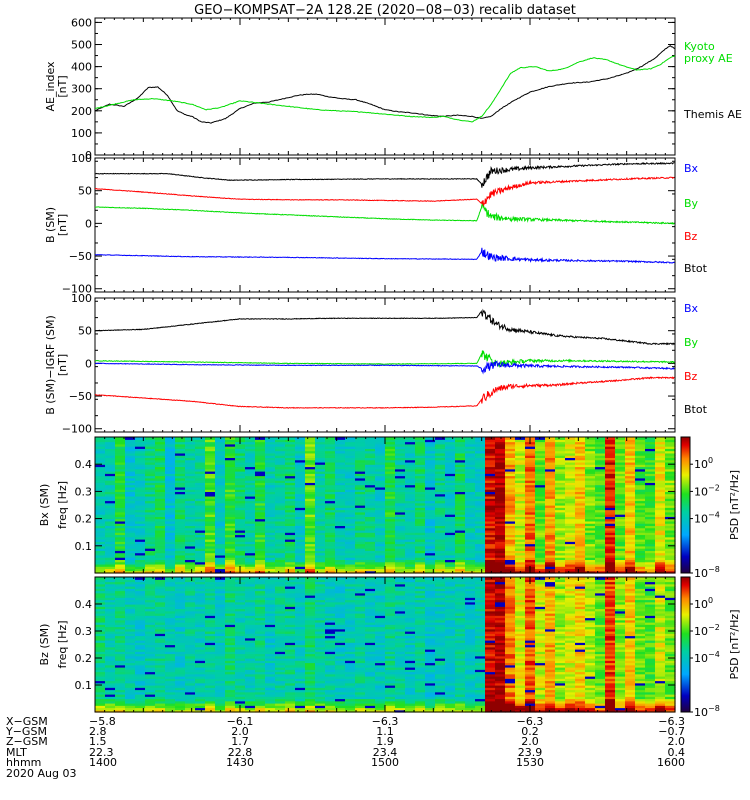 The height and width of the screenshot is (800, 750). I want to click on y-tick-label: 200, so click(81, 111).